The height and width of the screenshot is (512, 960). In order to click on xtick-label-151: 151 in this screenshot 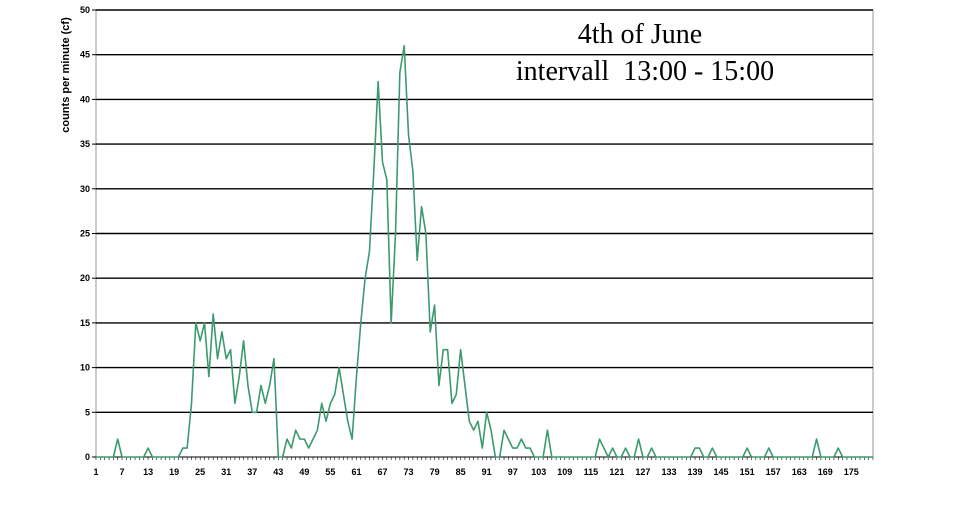, I will do `click(747, 472)`.